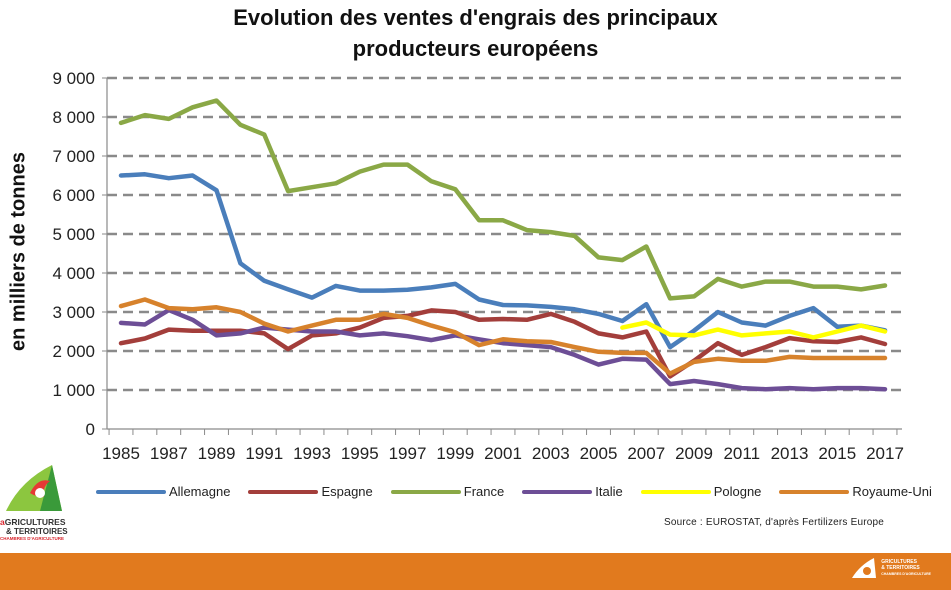 The image size is (951, 590). I want to click on x-tick-label: 2001, so click(503, 453).